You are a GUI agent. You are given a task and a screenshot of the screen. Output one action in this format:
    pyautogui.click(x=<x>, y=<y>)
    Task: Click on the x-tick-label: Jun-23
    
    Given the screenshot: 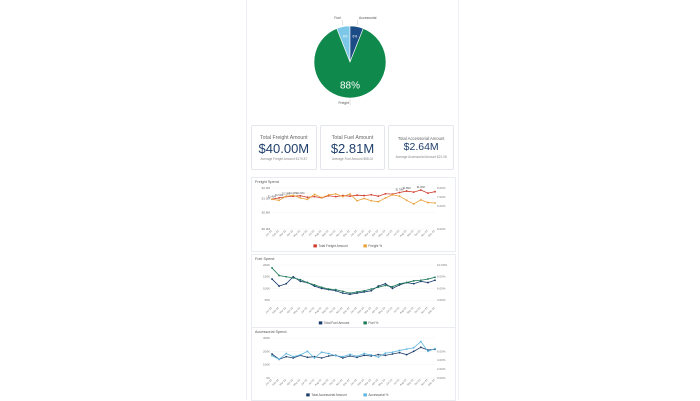 What is the action you would take?
    pyautogui.click(x=389, y=381)
    